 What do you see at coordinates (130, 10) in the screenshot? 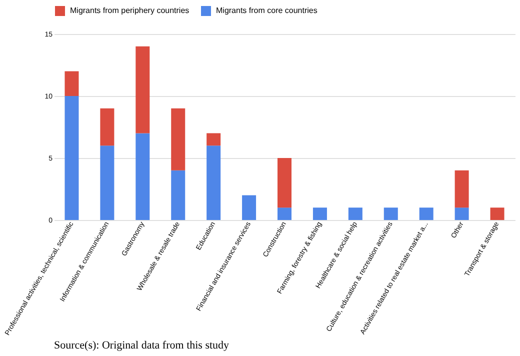
I see `legend-label: Migrants from periphery countries` at bounding box center [130, 10].